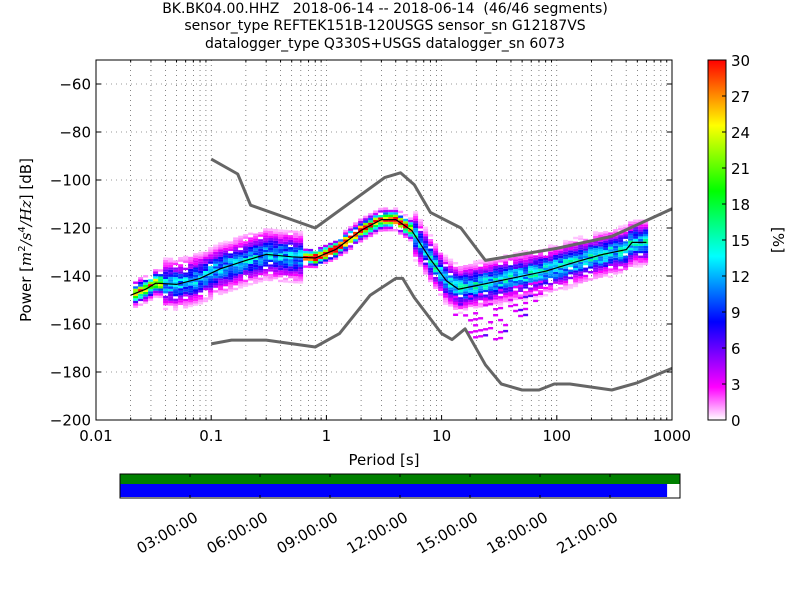 This screenshot has height=600, width=800. What do you see at coordinates (307, 532) in the screenshot?
I see `timeline-tick-label: 09:00:00` at bounding box center [307, 532].